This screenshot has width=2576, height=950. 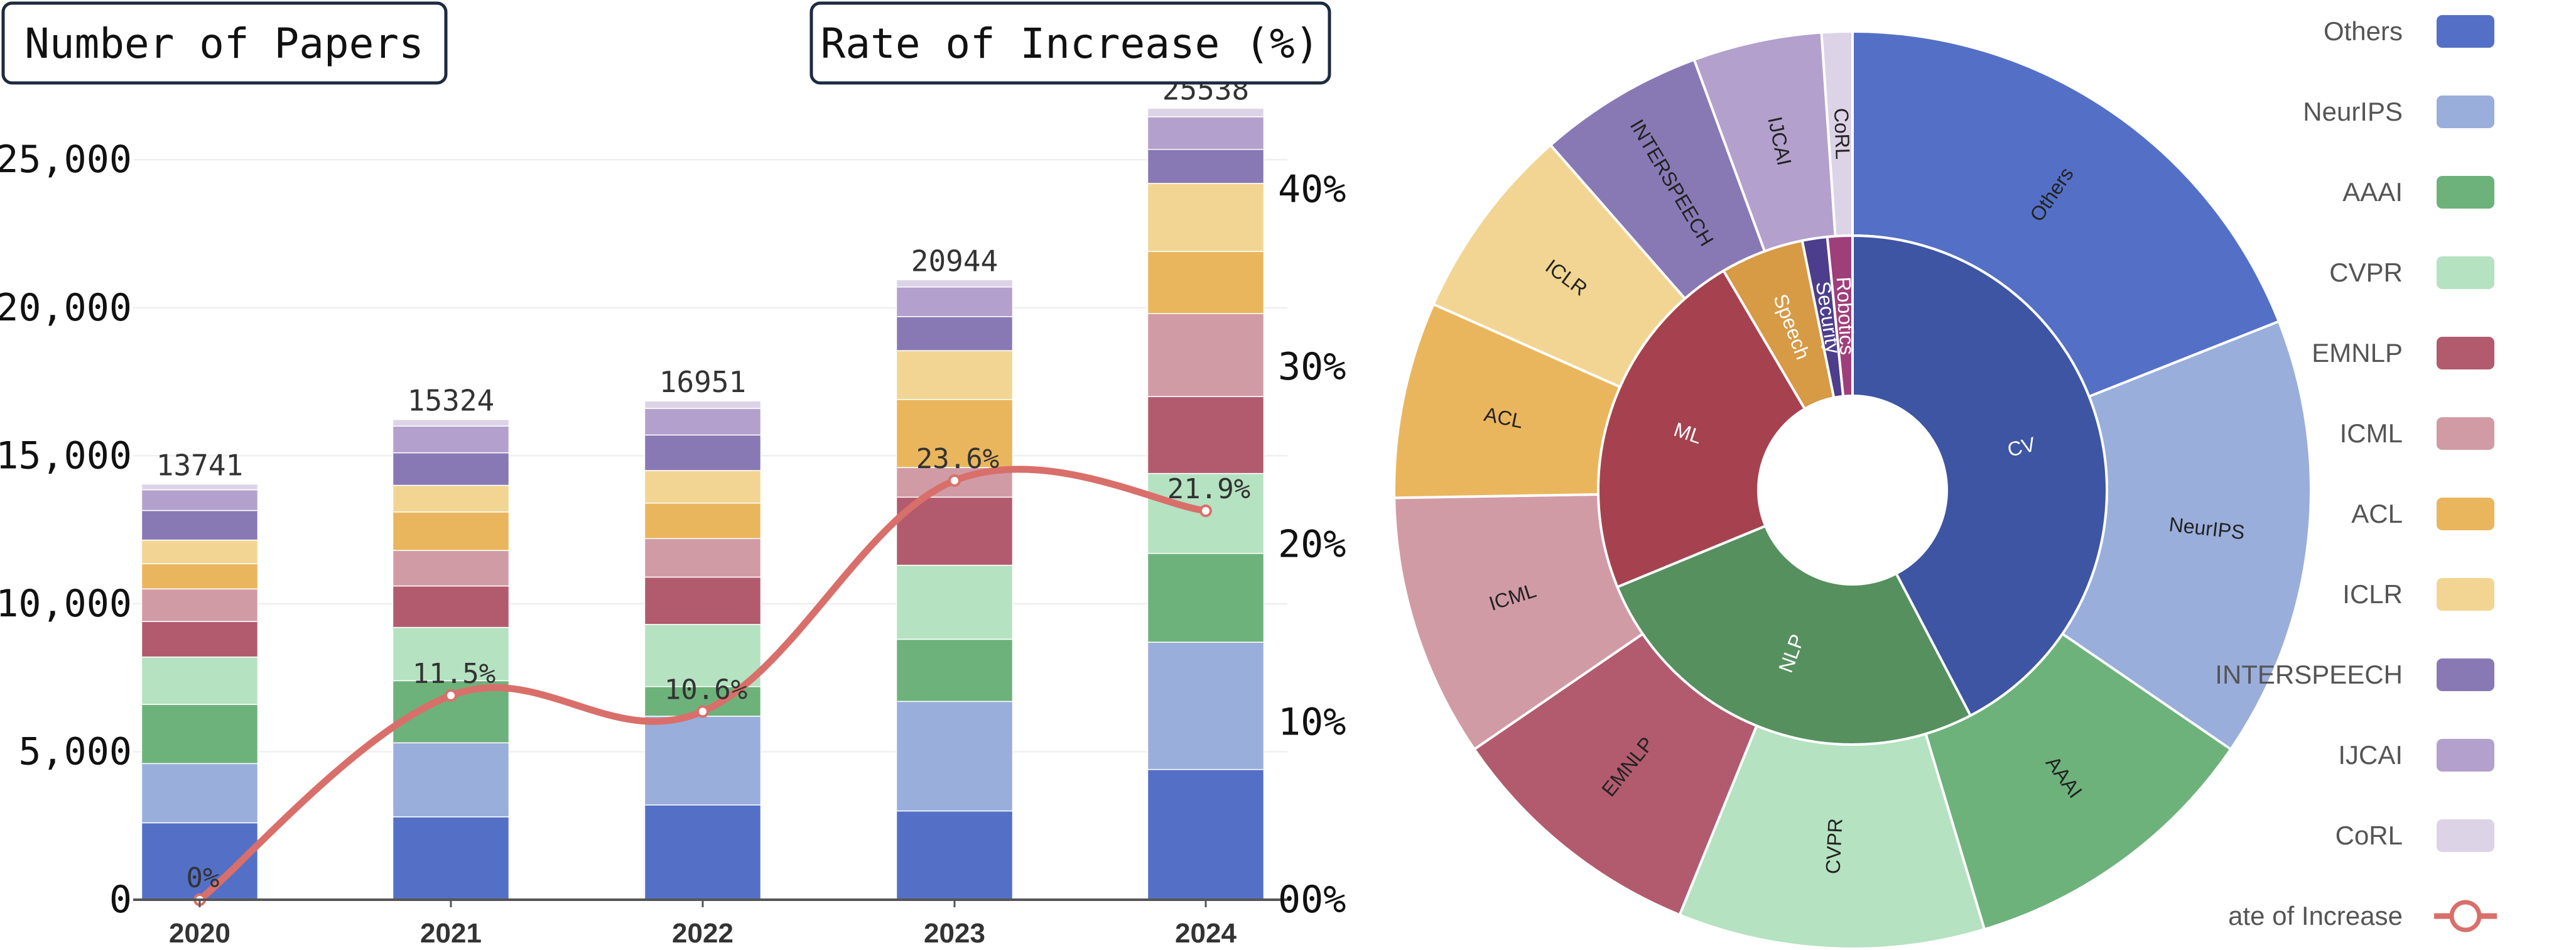 What do you see at coordinates (66, 604) in the screenshot?
I see `y-tick-label: 10,000` at bounding box center [66, 604].